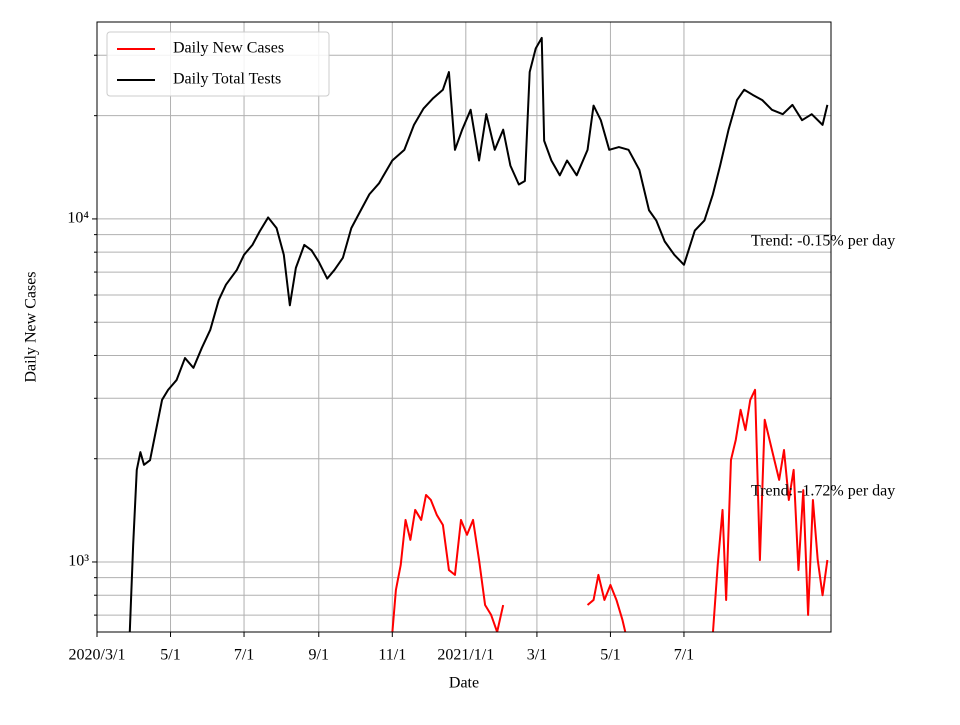 The width and height of the screenshot is (960, 725). I want to click on x-axis-label: Date, so click(464, 683).